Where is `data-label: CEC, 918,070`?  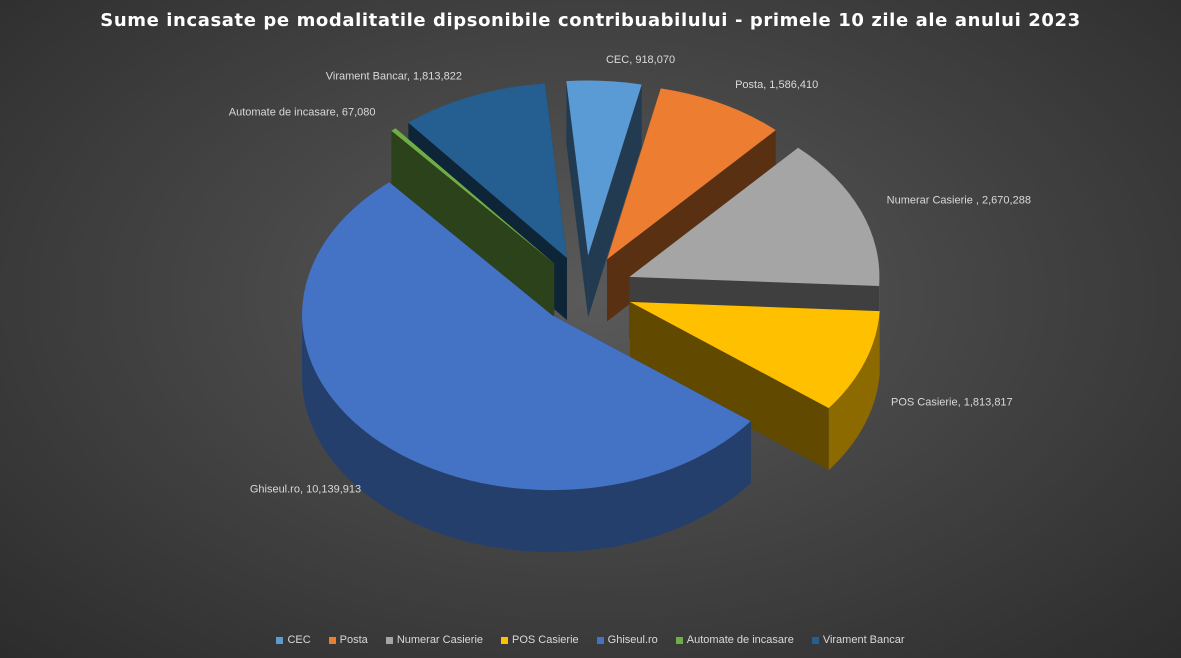
data-label: CEC, 918,070 is located at coordinates (640, 60).